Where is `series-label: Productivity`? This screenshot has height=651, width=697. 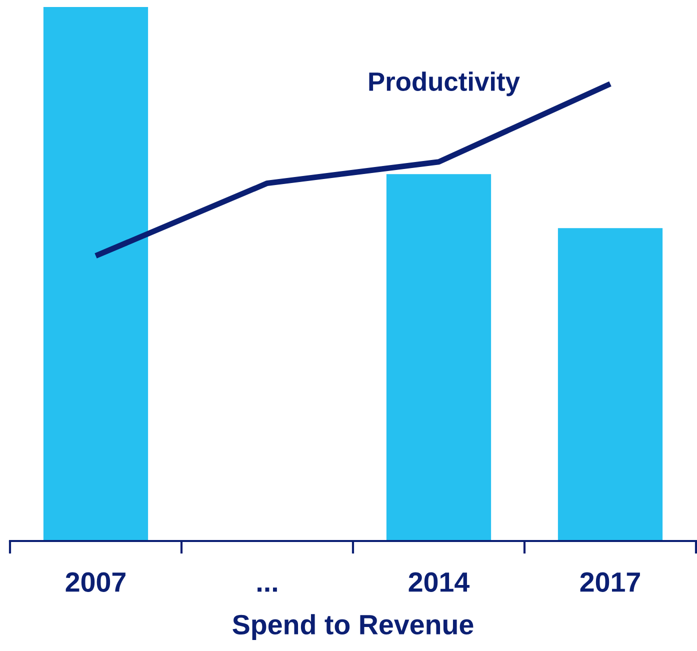
series-label: Productivity is located at coordinates (444, 84).